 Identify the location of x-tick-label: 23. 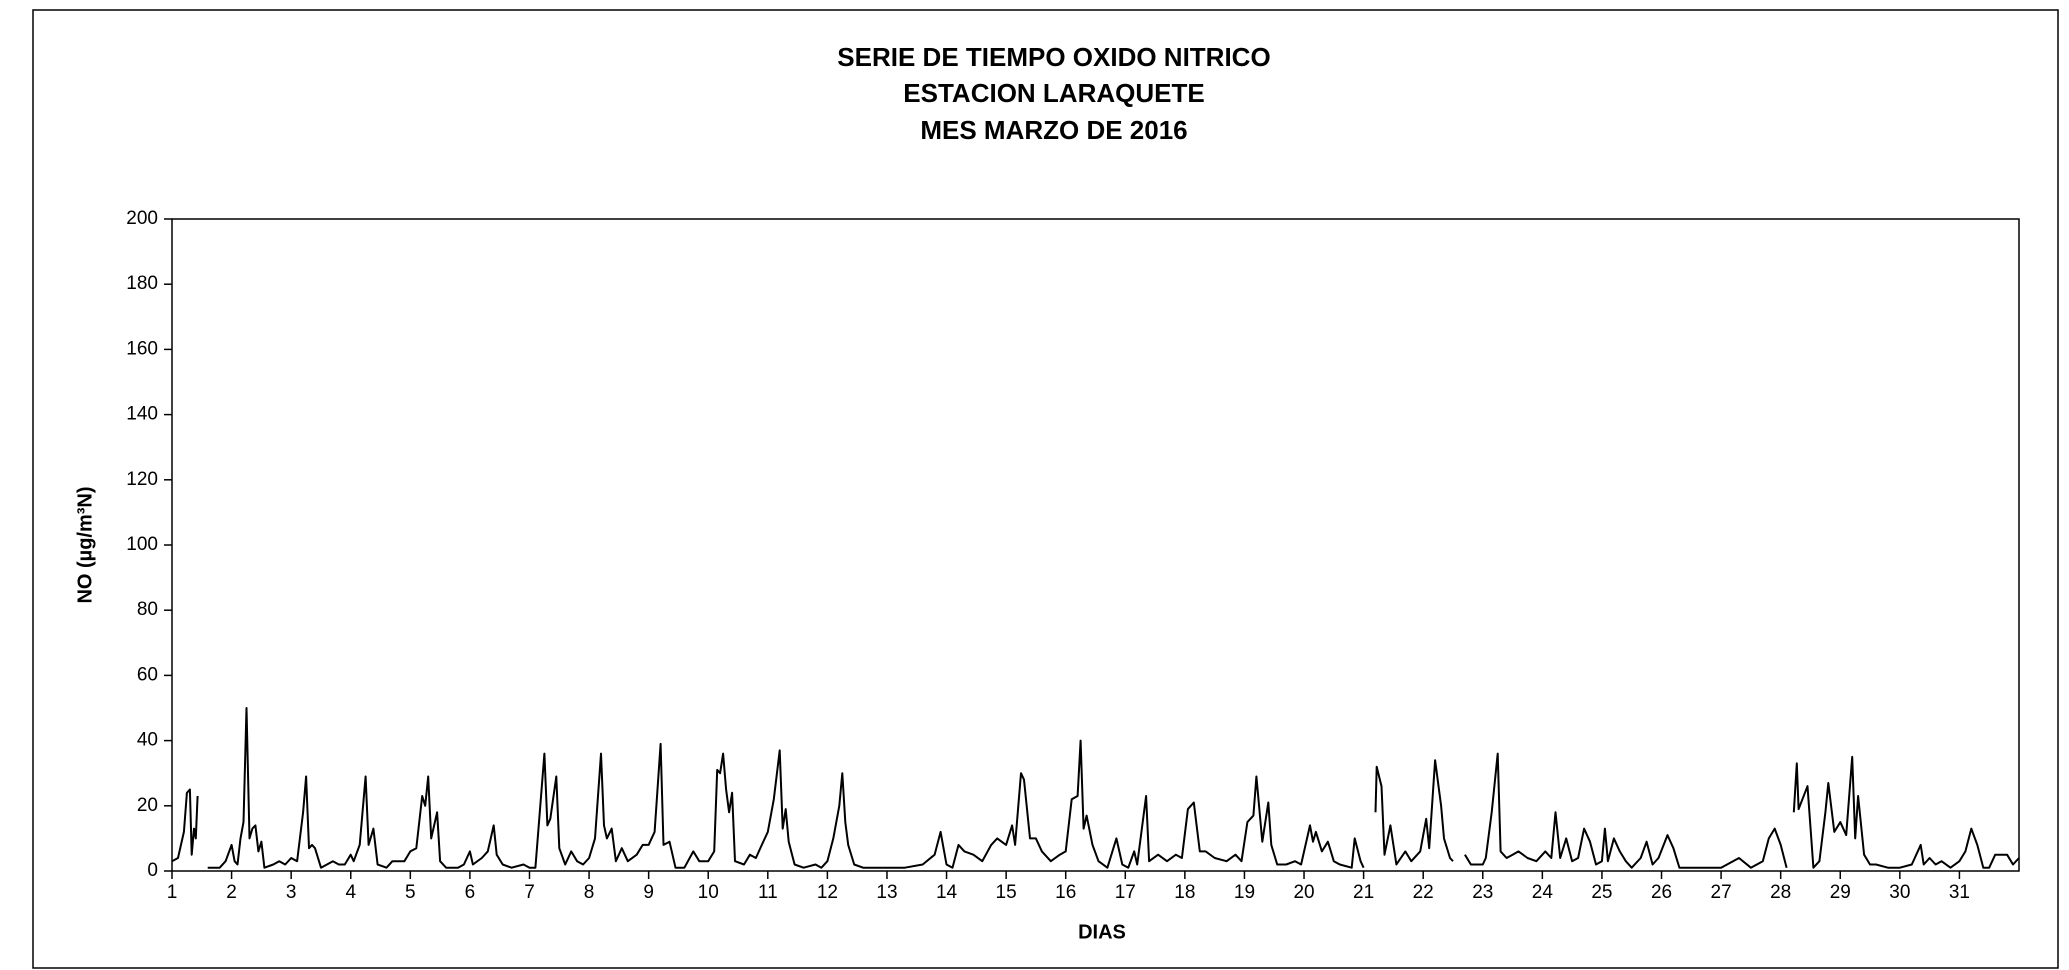
(1482, 892).